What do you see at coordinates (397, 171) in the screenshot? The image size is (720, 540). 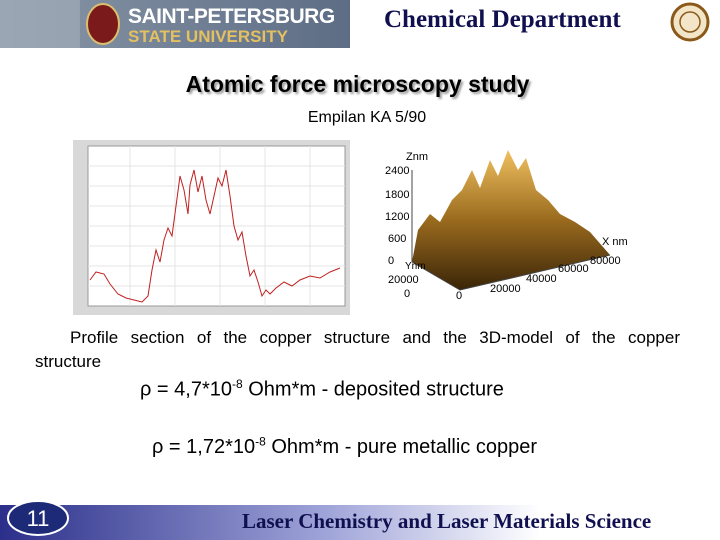 I see `z-tick: 2400` at bounding box center [397, 171].